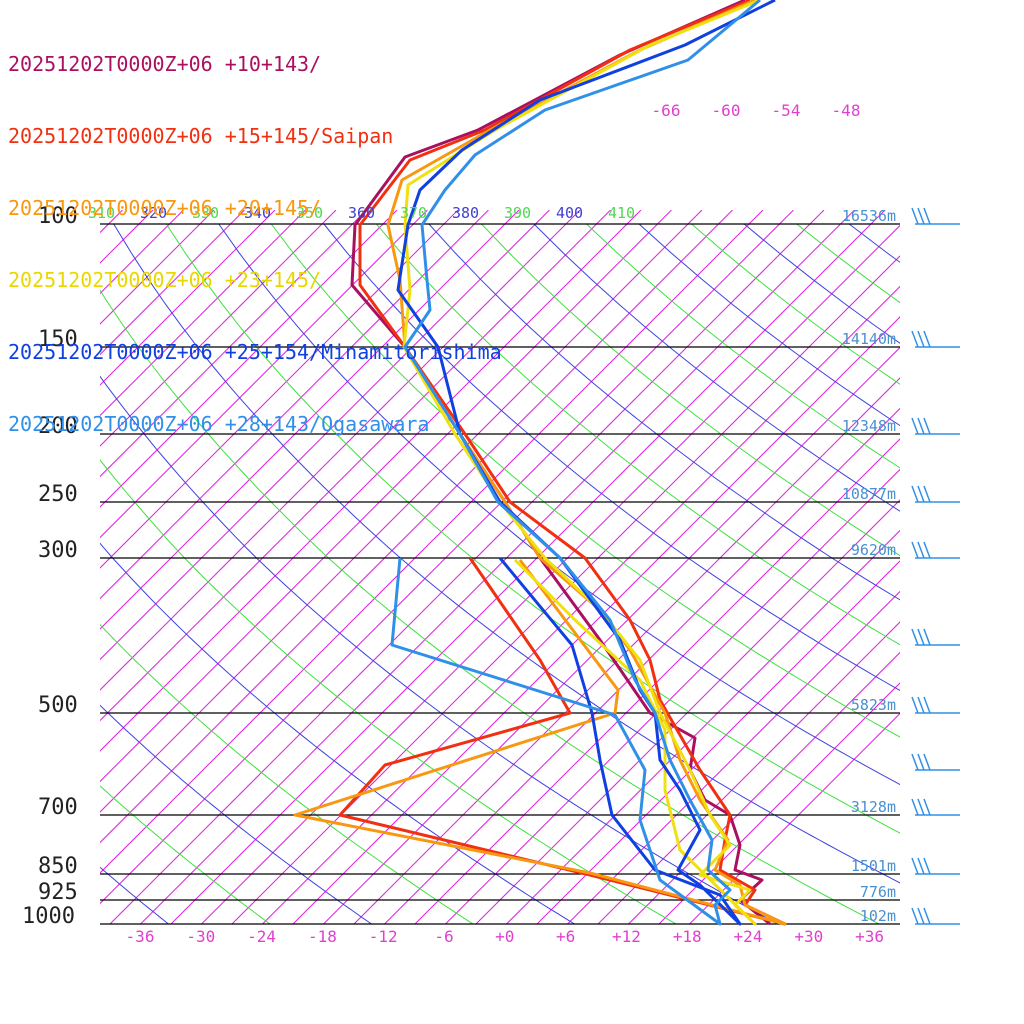 This screenshot has width=1024, height=1024. I want to click on height-label: 10877m, so click(869, 494).